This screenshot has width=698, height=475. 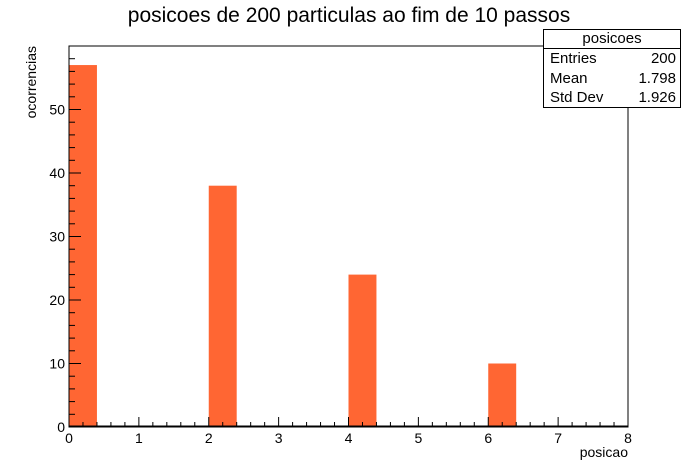 What do you see at coordinates (657, 78) in the screenshot?
I see `stats-value: 1.798` at bounding box center [657, 78].